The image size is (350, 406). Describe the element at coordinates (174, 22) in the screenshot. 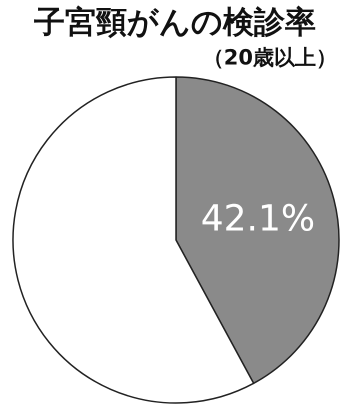

I see `chart-title: 子宮頸がんの検診率` at that location.